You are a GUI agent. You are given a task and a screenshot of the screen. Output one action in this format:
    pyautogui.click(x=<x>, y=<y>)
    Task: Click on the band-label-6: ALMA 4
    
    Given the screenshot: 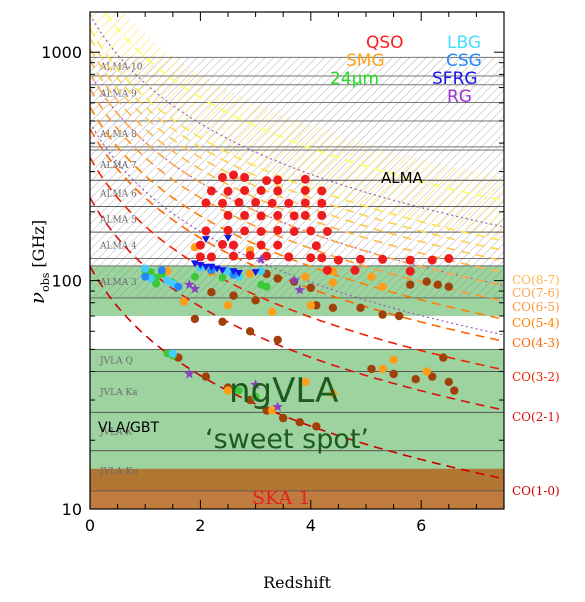 What is the action you would take?
    pyautogui.click(x=118, y=246)
    